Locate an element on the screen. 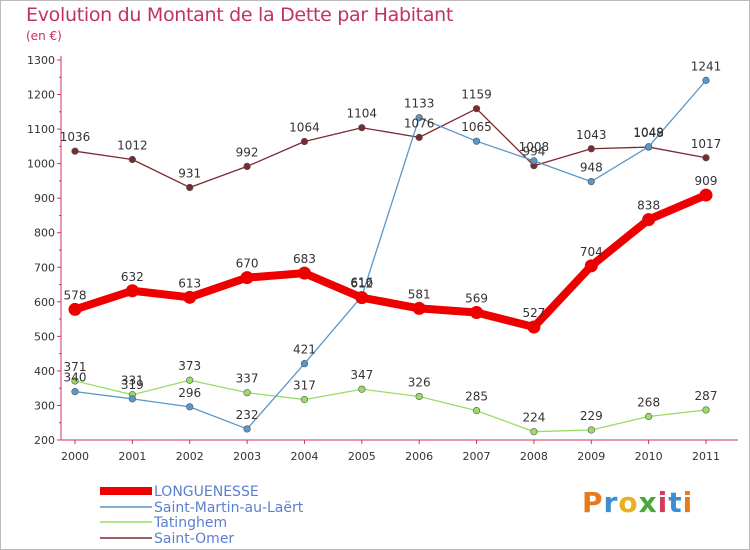 The width and height of the screenshot is (750, 550). data-label: 1159 is located at coordinates (476, 95).